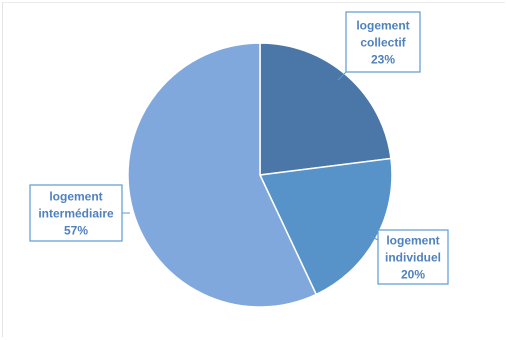 The width and height of the screenshot is (508, 340). I want to click on pie-slice-logement-collectif, so click(325, 109).